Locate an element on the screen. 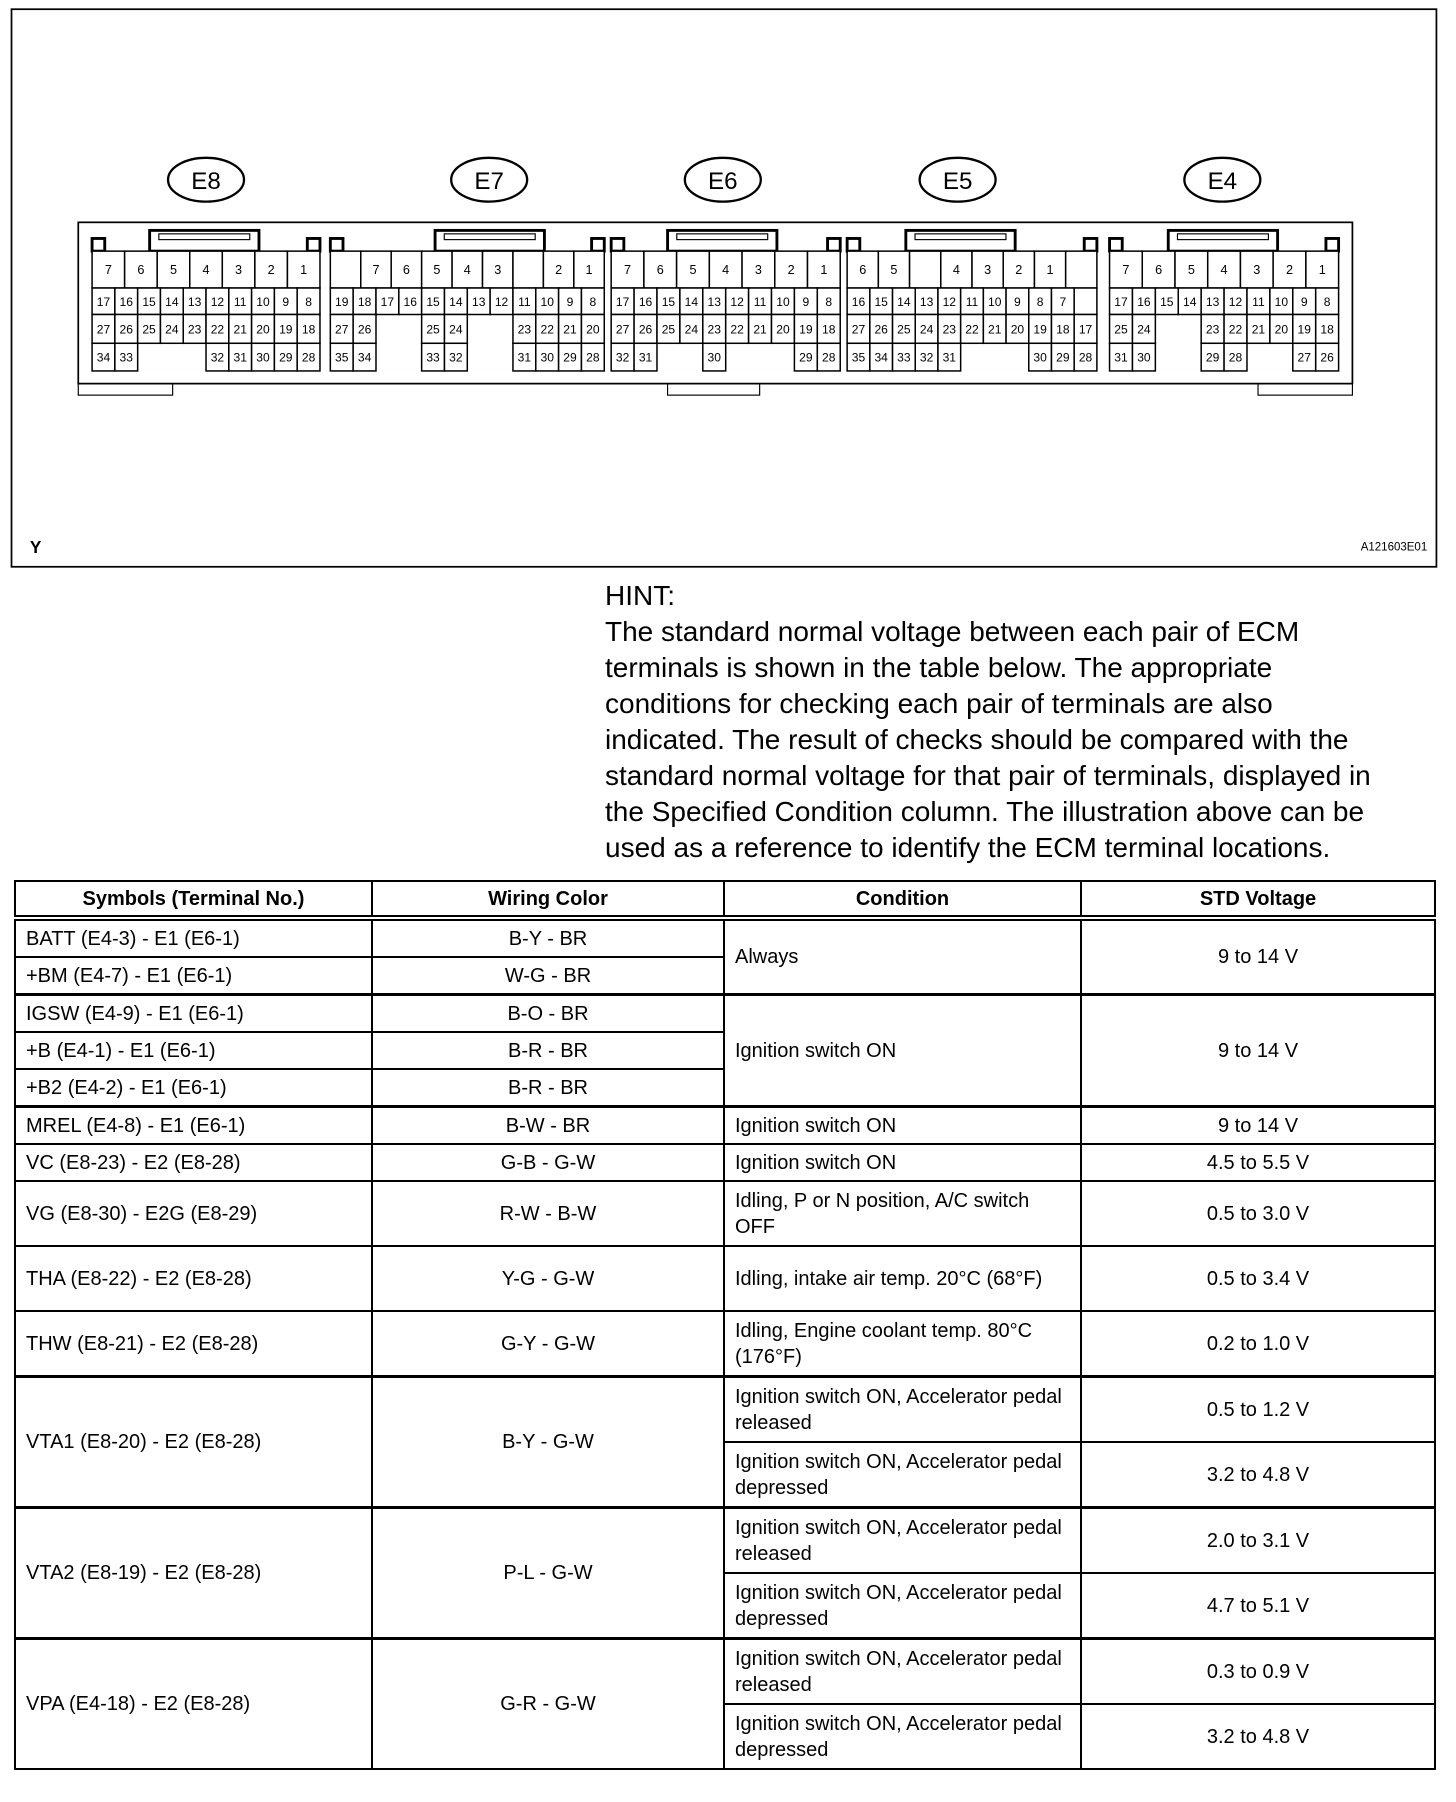  symbol-cell: BATT (E4-3) - E1 (E6-1) is located at coordinates (193, 937).